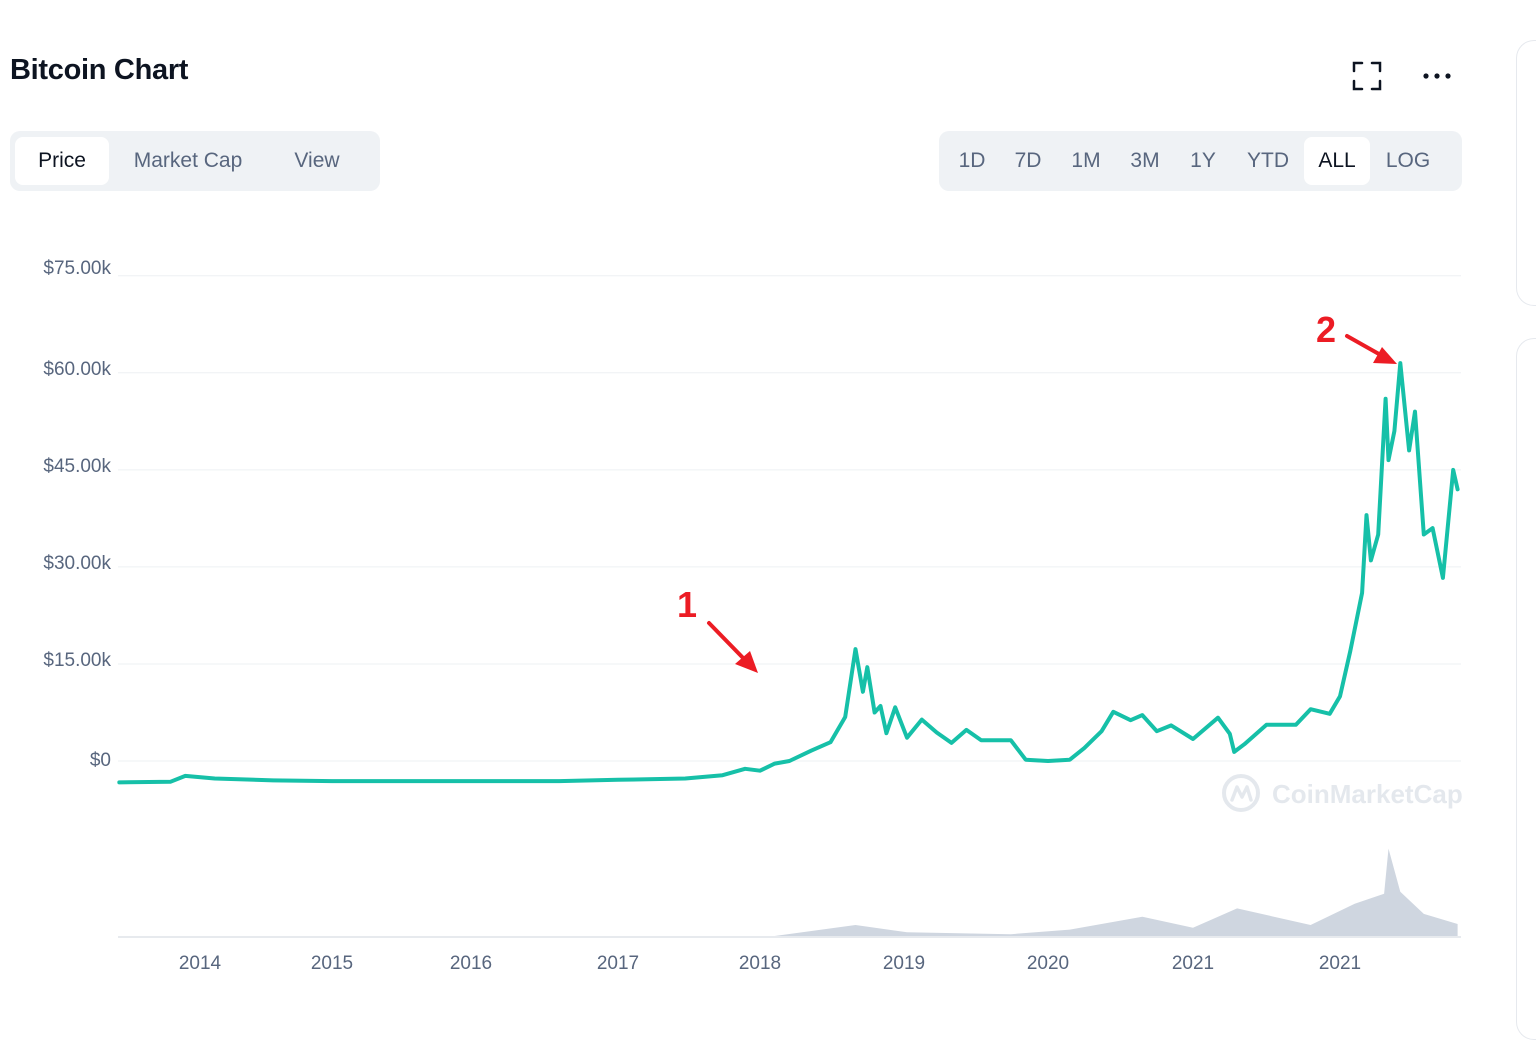 The image size is (1536, 1040). What do you see at coordinates (1048, 963) in the screenshot?
I see `x-tick-label: 2020` at bounding box center [1048, 963].